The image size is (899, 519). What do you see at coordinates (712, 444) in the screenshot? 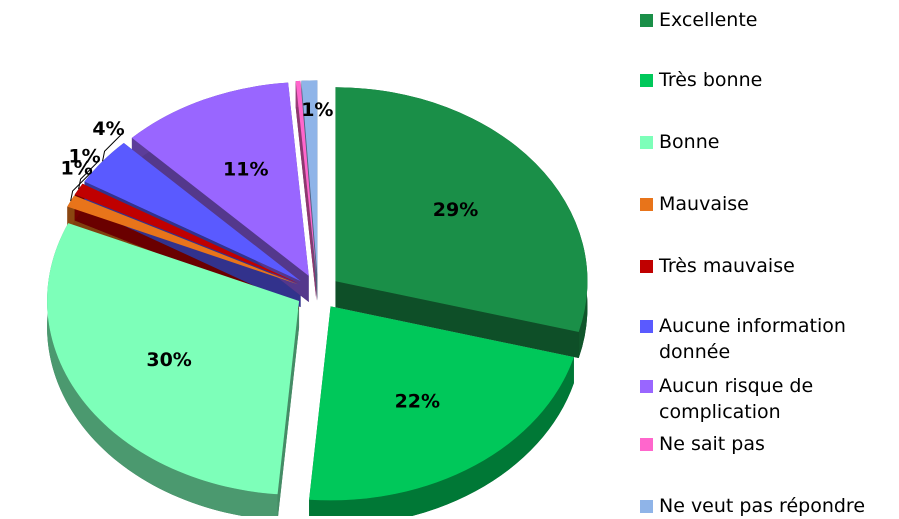
I see `legend-label: Ne sait pas` at bounding box center [712, 444].